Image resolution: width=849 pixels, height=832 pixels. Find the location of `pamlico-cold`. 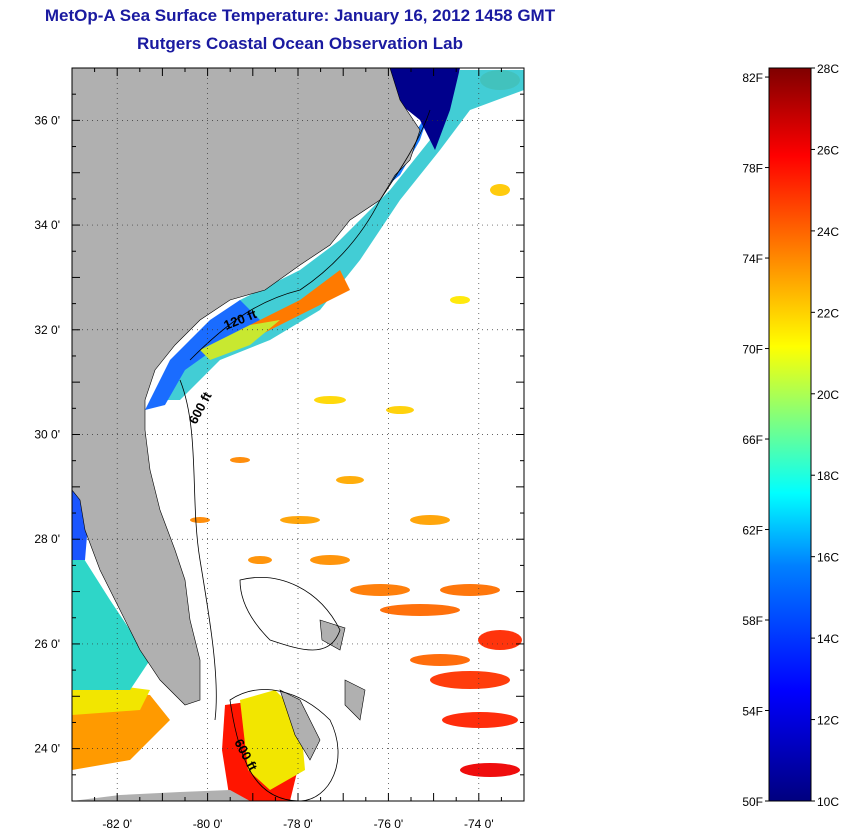

pamlico-cold is located at coordinates (425, 109).